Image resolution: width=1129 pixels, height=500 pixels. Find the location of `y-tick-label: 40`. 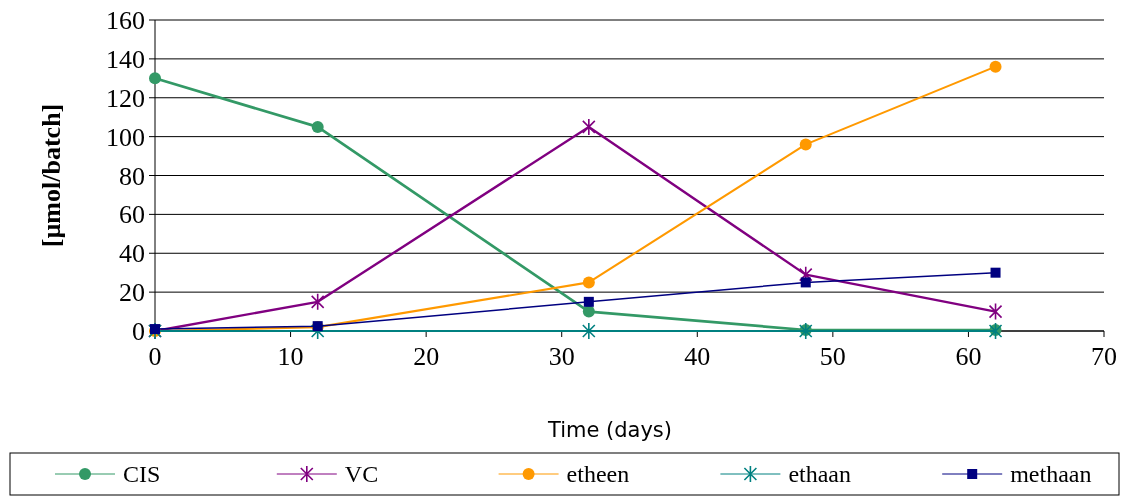

y-tick-label: 40 is located at coordinates (132, 254).